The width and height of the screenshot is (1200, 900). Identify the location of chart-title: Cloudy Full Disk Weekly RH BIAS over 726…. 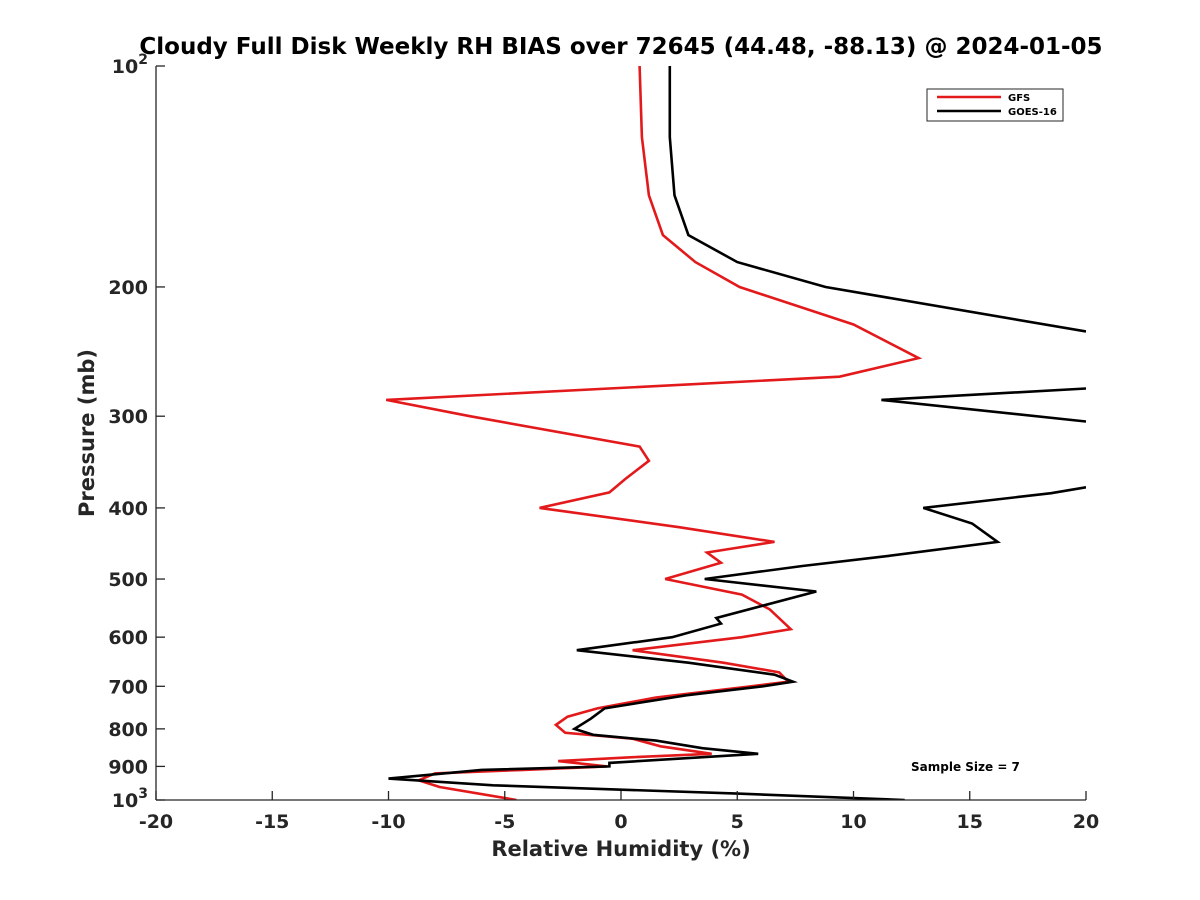
(620, 47).